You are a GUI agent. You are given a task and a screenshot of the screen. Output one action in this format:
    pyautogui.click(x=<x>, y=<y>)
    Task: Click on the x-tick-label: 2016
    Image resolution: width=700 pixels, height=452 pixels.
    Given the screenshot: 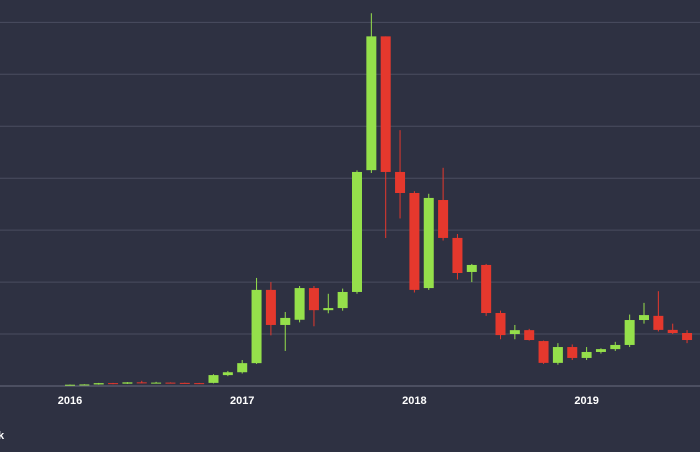 What is the action you would take?
    pyautogui.click(x=70, y=401)
    